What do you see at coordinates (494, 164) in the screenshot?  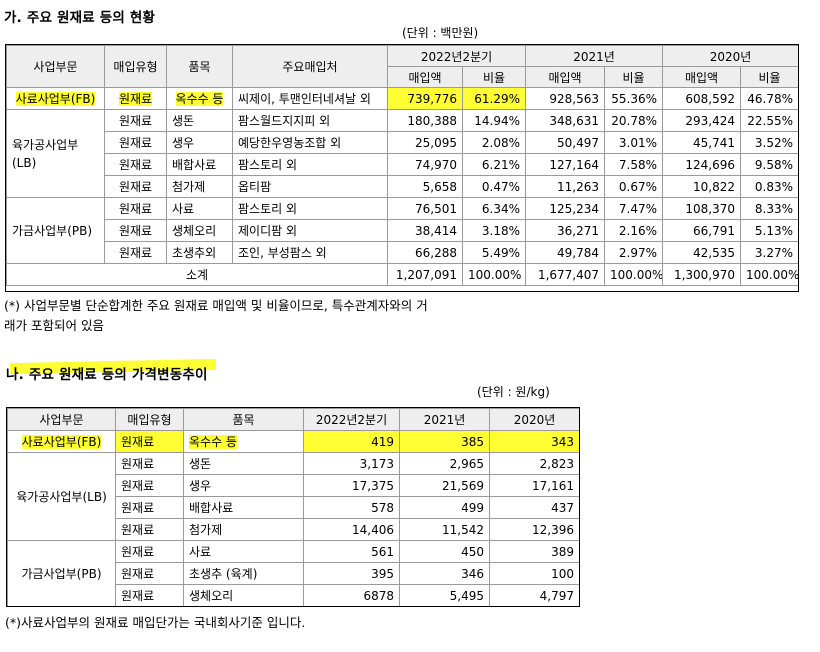 I see `value-cell: 6.21%` at bounding box center [494, 164].